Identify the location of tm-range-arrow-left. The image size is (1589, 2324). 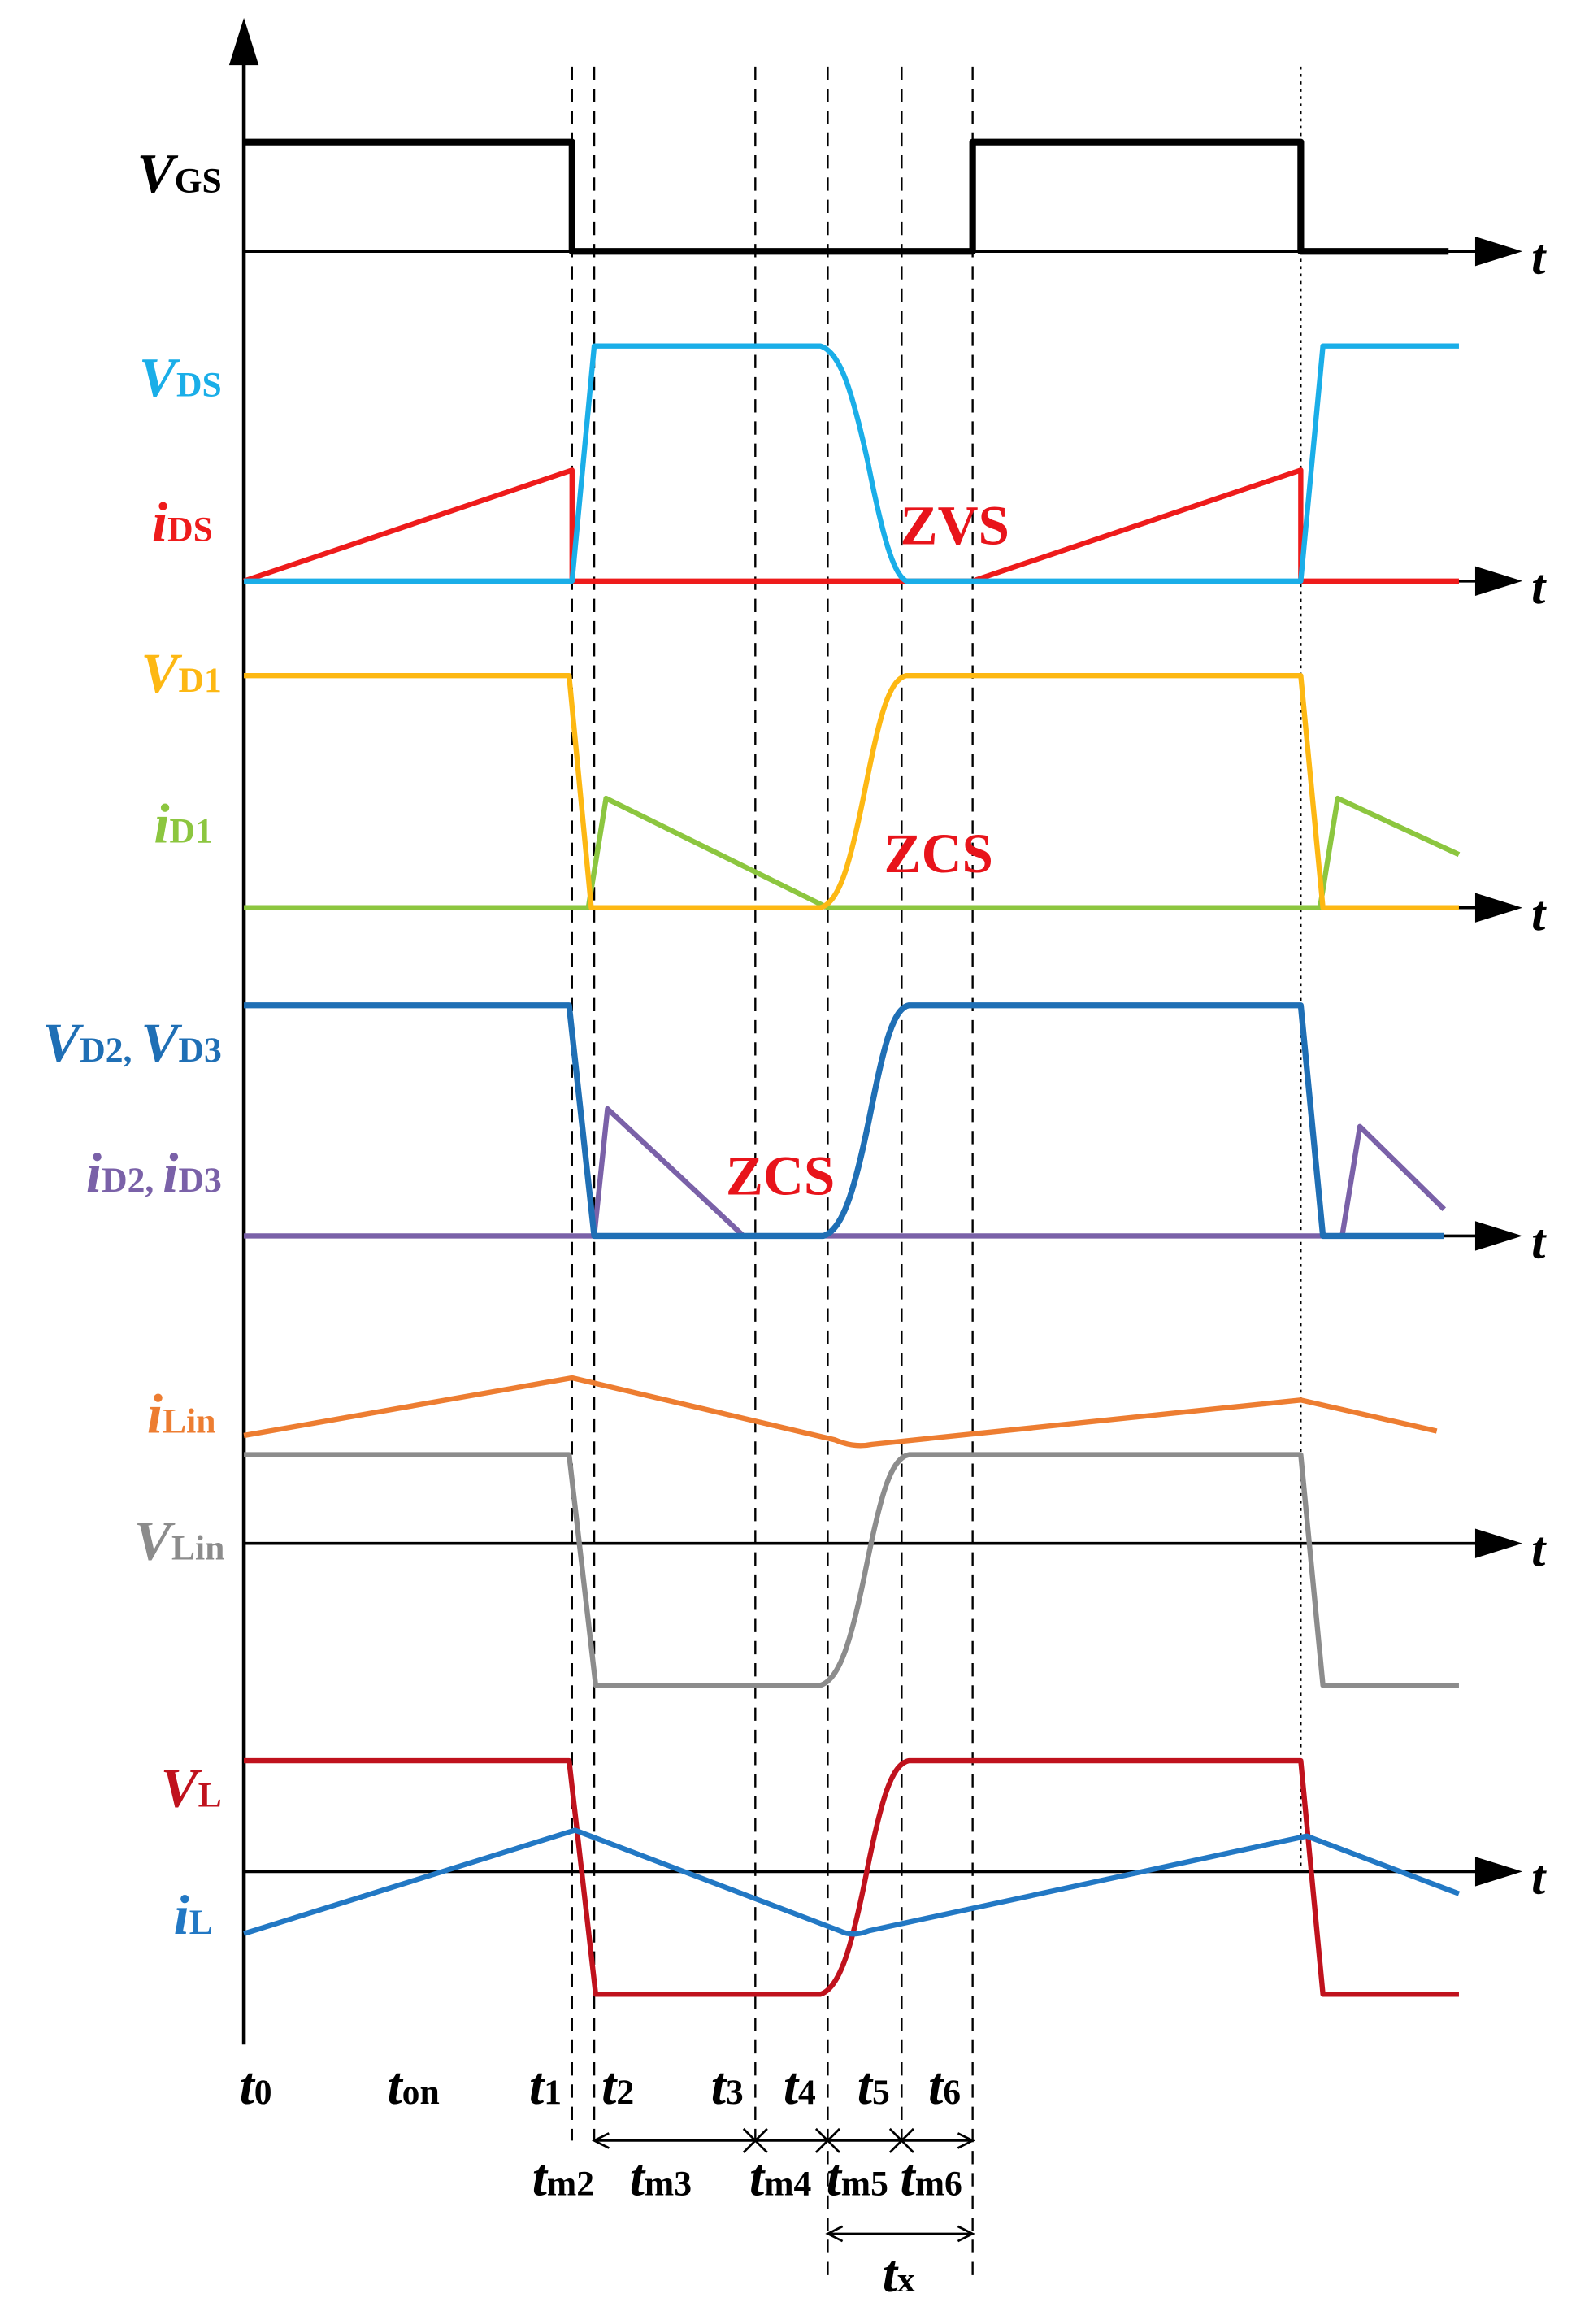
(601, 2140).